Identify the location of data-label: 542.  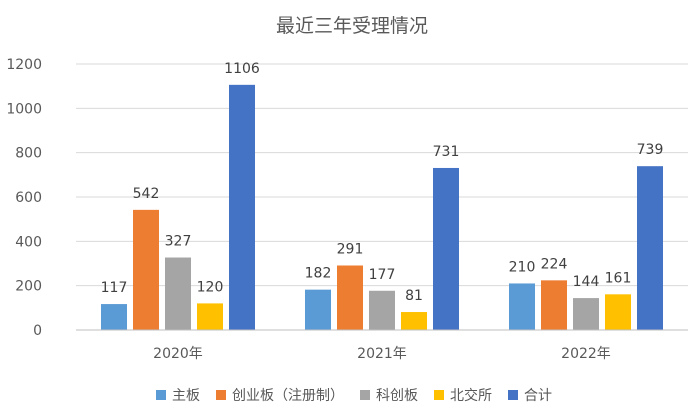
(146, 194).